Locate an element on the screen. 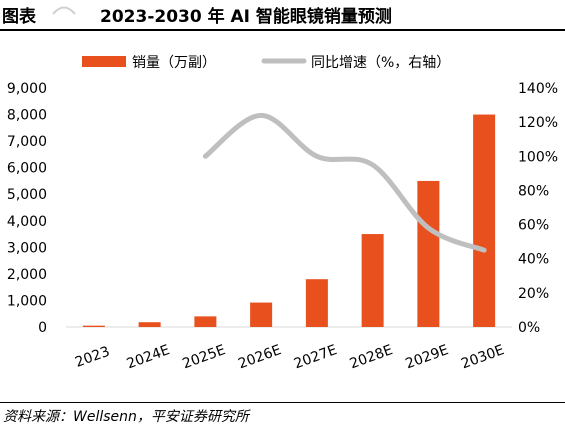 The width and height of the screenshot is (565, 429). y-right-tick-label: 120% is located at coordinates (538, 123).